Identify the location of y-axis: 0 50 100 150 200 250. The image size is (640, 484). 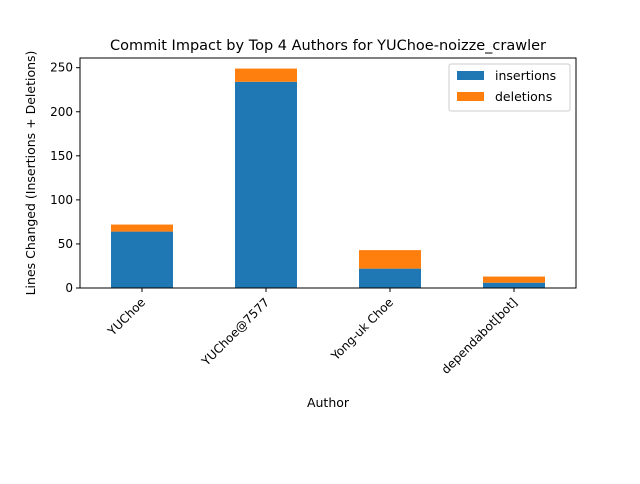
(65, 178).